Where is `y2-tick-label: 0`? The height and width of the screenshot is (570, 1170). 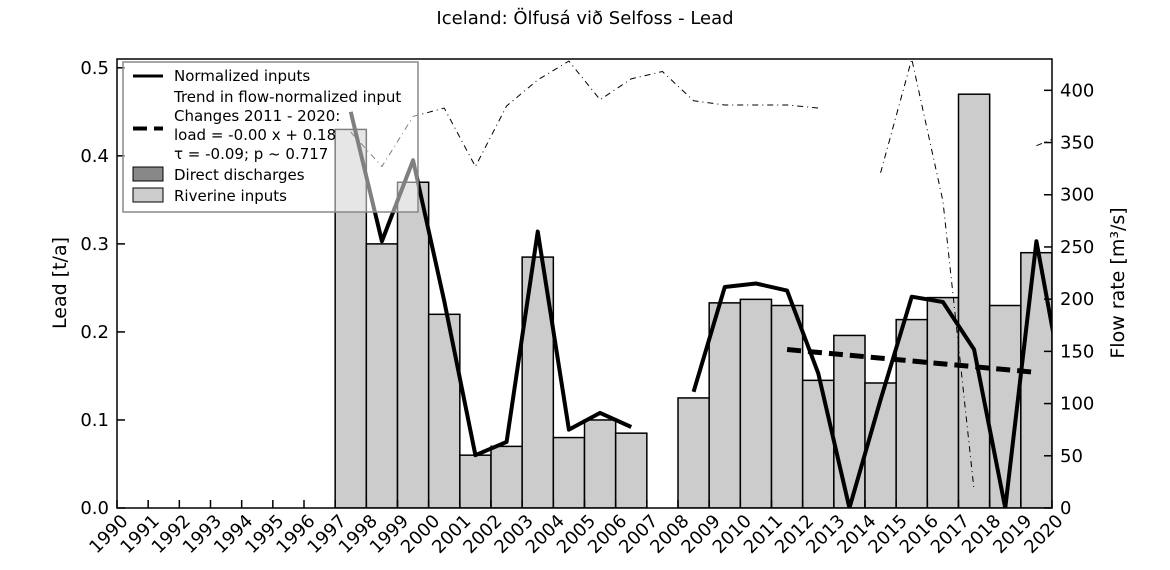 y2-tick-label: 0 is located at coordinates (1065, 508).